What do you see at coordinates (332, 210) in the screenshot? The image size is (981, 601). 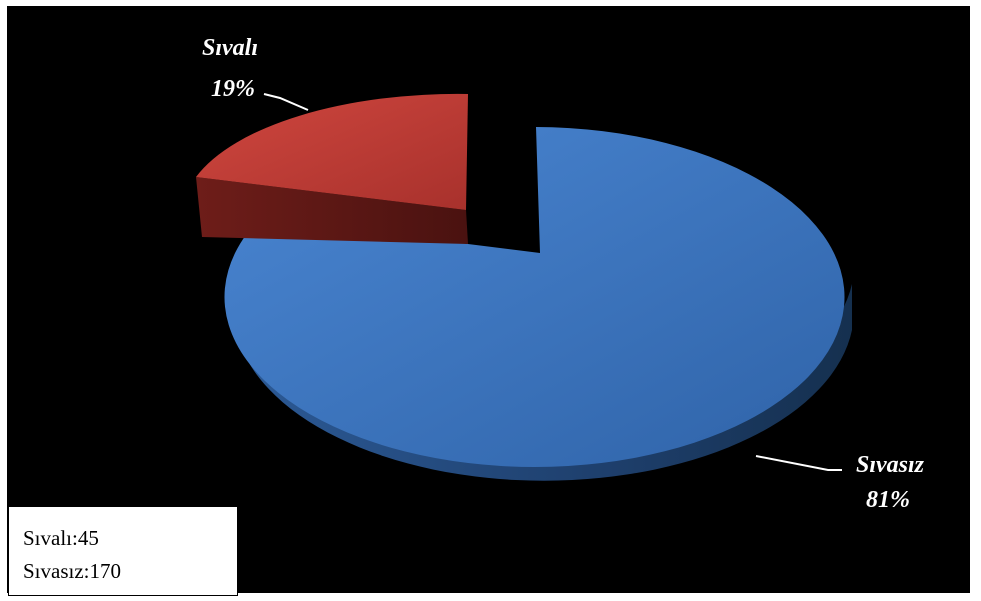 I see `slice-sivali-side` at bounding box center [332, 210].